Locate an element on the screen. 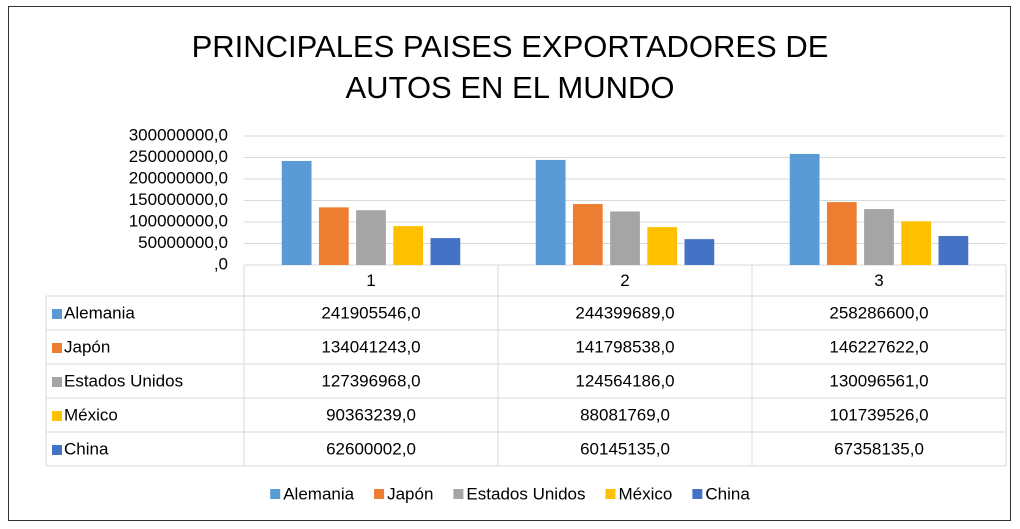 The width and height of the screenshot is (1020, 529). table-cell: 88081769,0 is located at coordinates (625, 414).